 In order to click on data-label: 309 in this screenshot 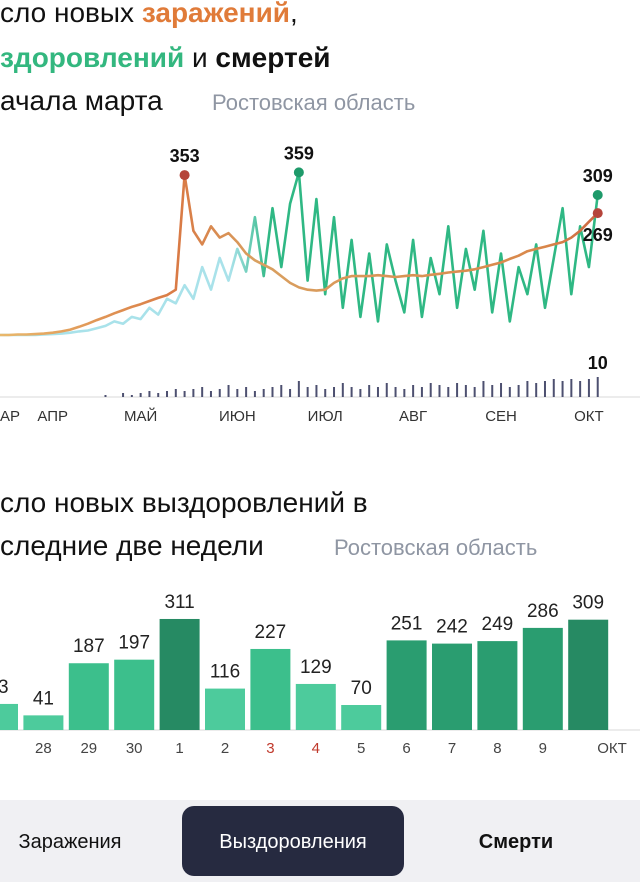, I will do `click(598, 176)`.